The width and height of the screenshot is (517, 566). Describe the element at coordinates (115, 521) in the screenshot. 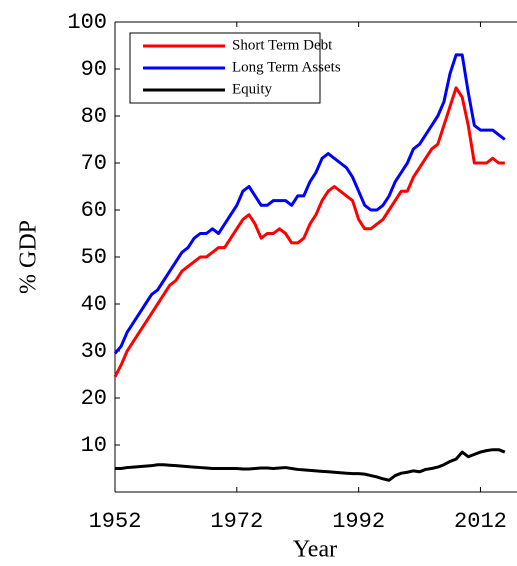

I see `x-tick-label: 1952` at that location.